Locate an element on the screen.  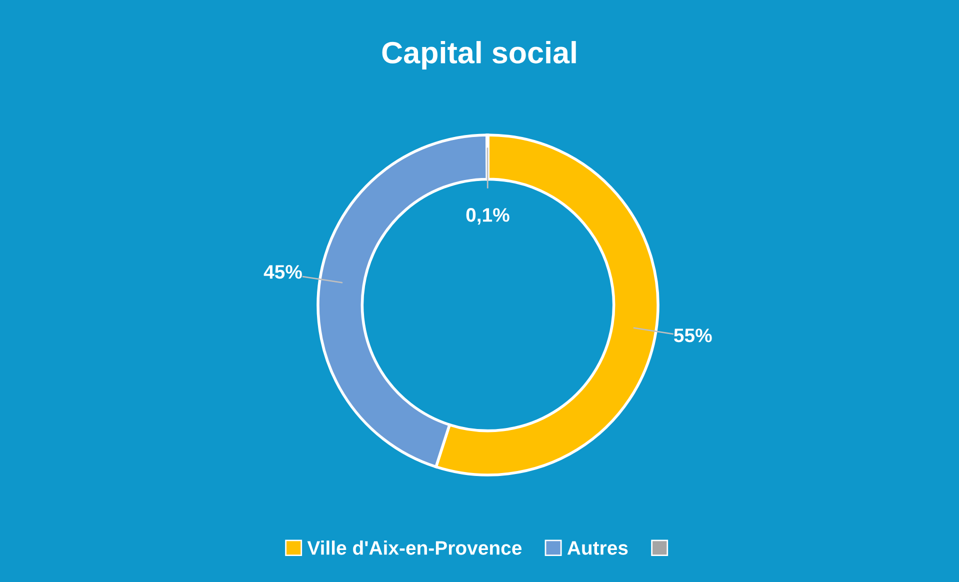
legend-label: Ville d'Aix-en-Provence is located at coordinates (414, 547).